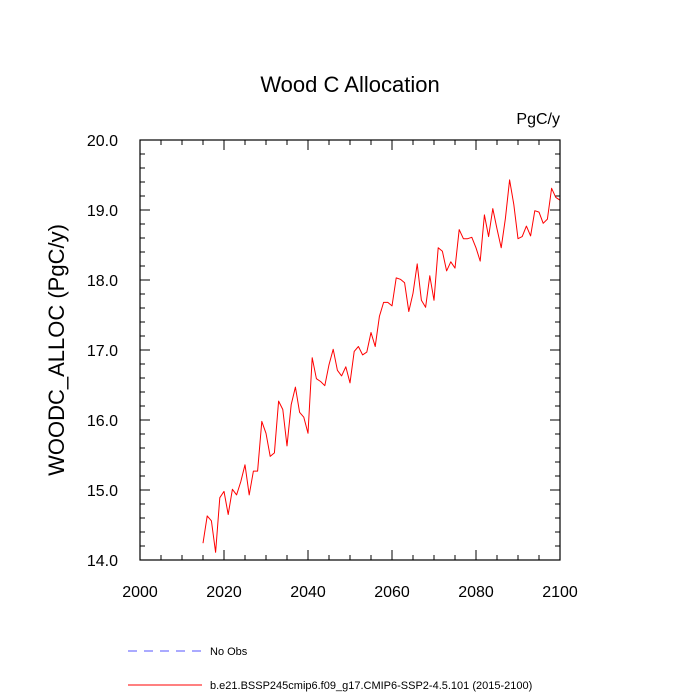  Describe the element at coordinates (56, 350) in the screenshot. I see `y-axis-label: WOODC_ALLOC (PgC/y)` at that location.